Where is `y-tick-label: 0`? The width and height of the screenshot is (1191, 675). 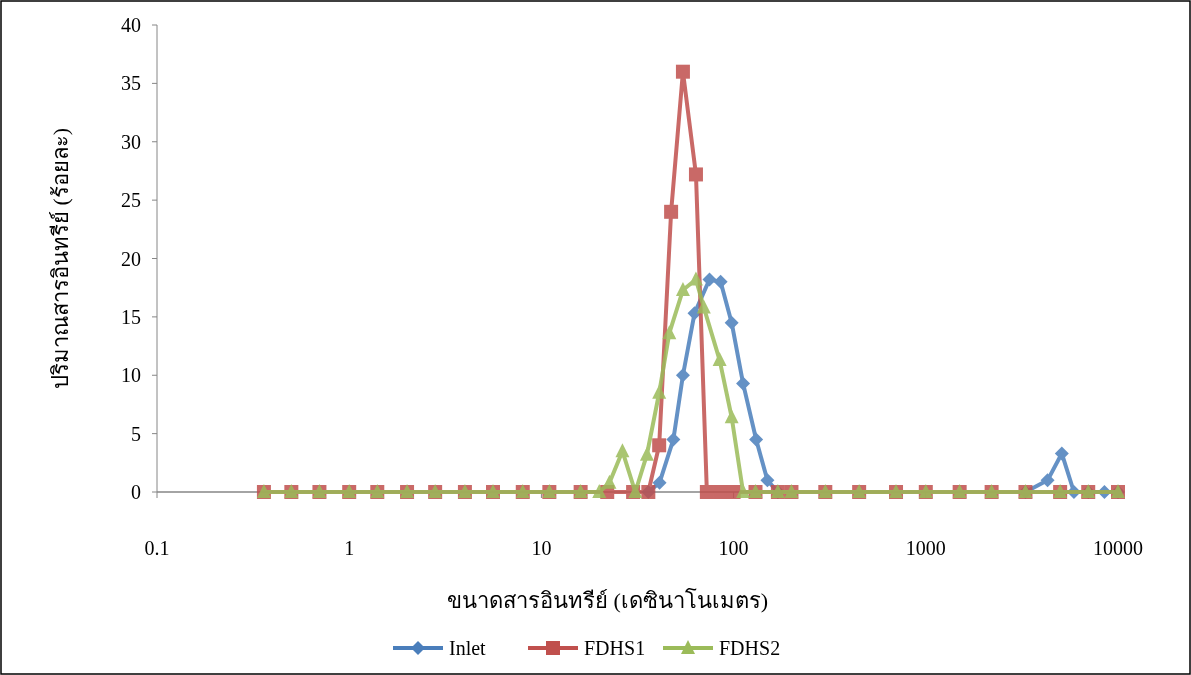
y-tick-label: 0 is located at coordinates (136, 492).